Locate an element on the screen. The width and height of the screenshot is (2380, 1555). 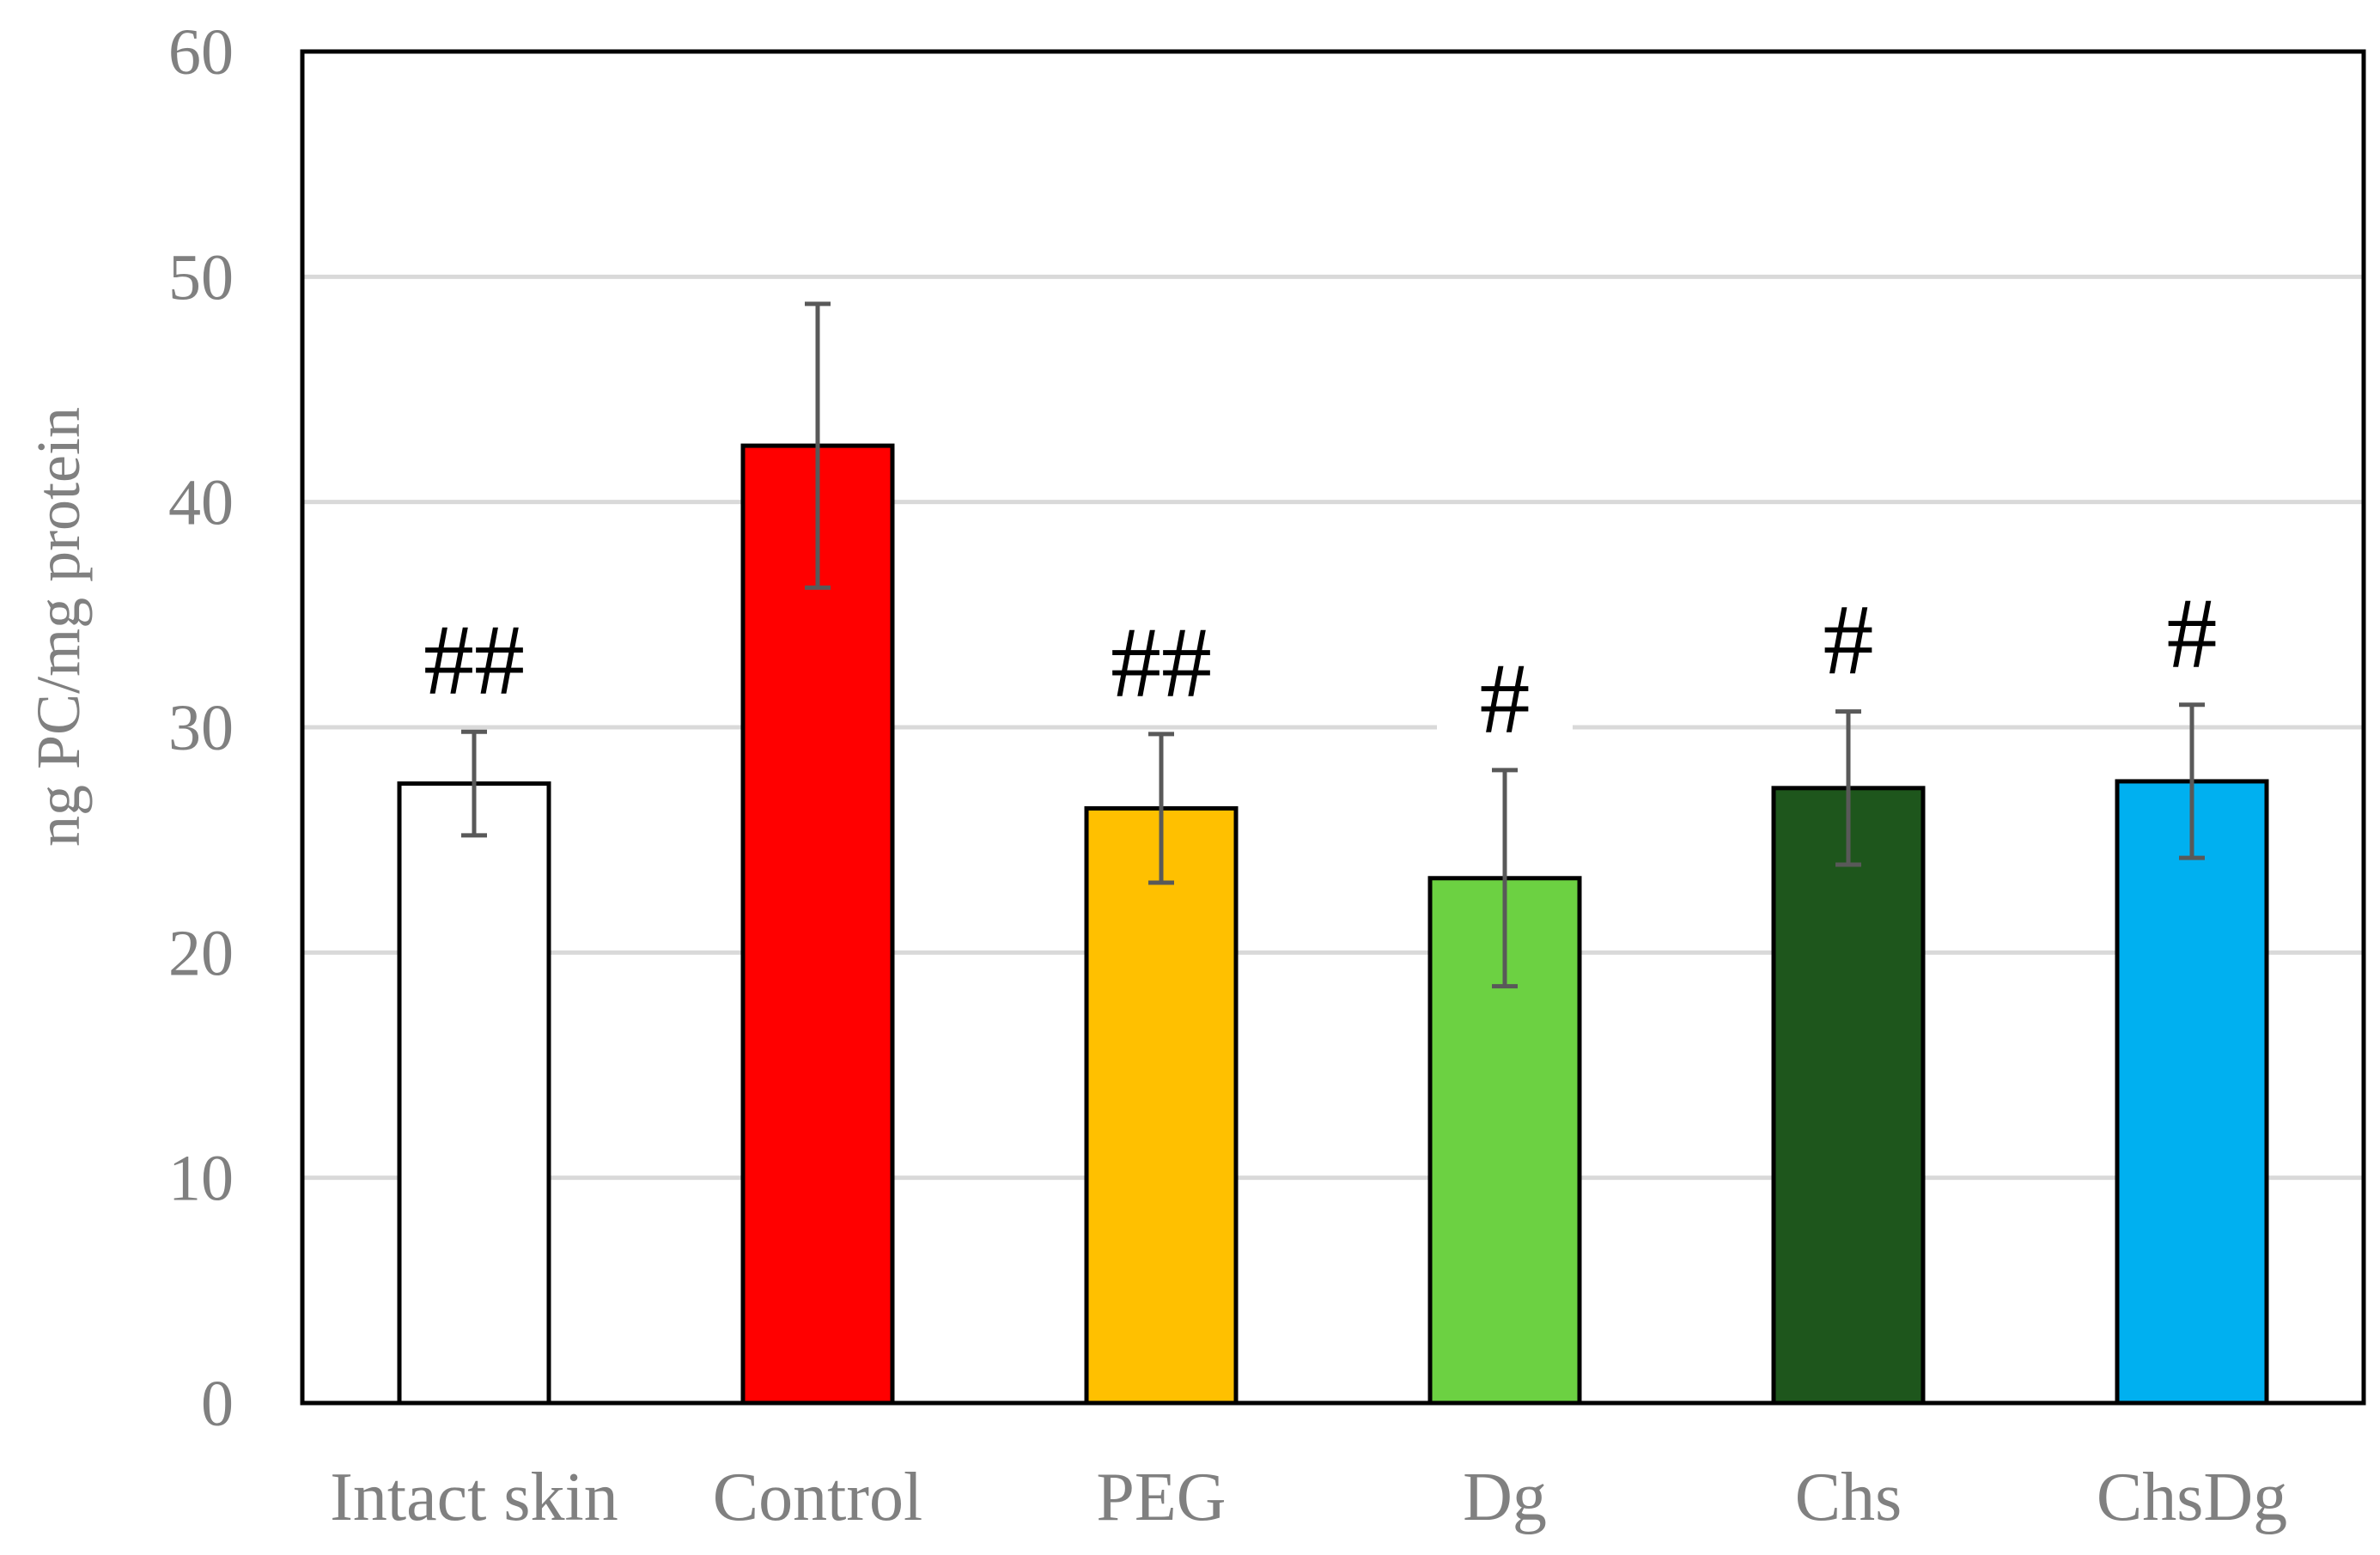
x-category-label: PEG is located at coordinates (1161, 1498).